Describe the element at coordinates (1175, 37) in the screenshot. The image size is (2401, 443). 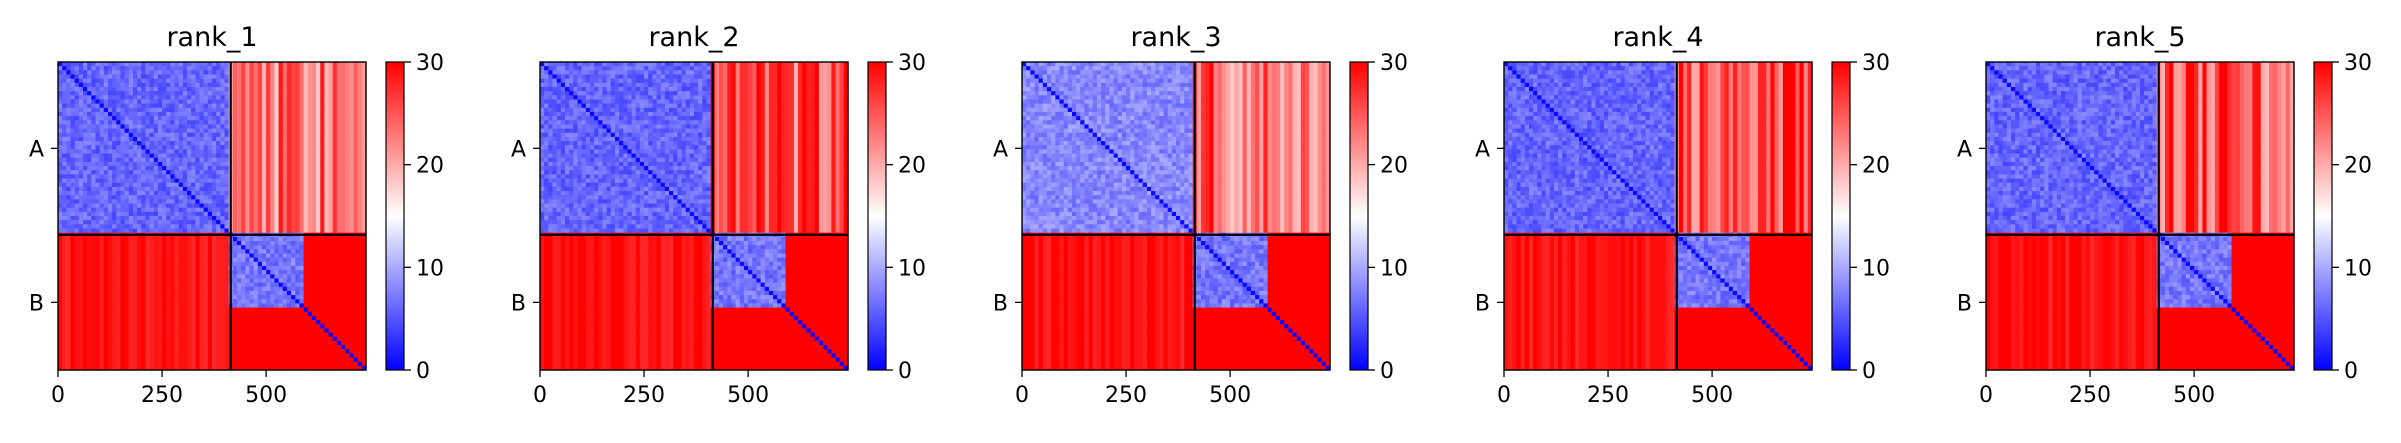
I see `panel-title: rank_3` at that location.